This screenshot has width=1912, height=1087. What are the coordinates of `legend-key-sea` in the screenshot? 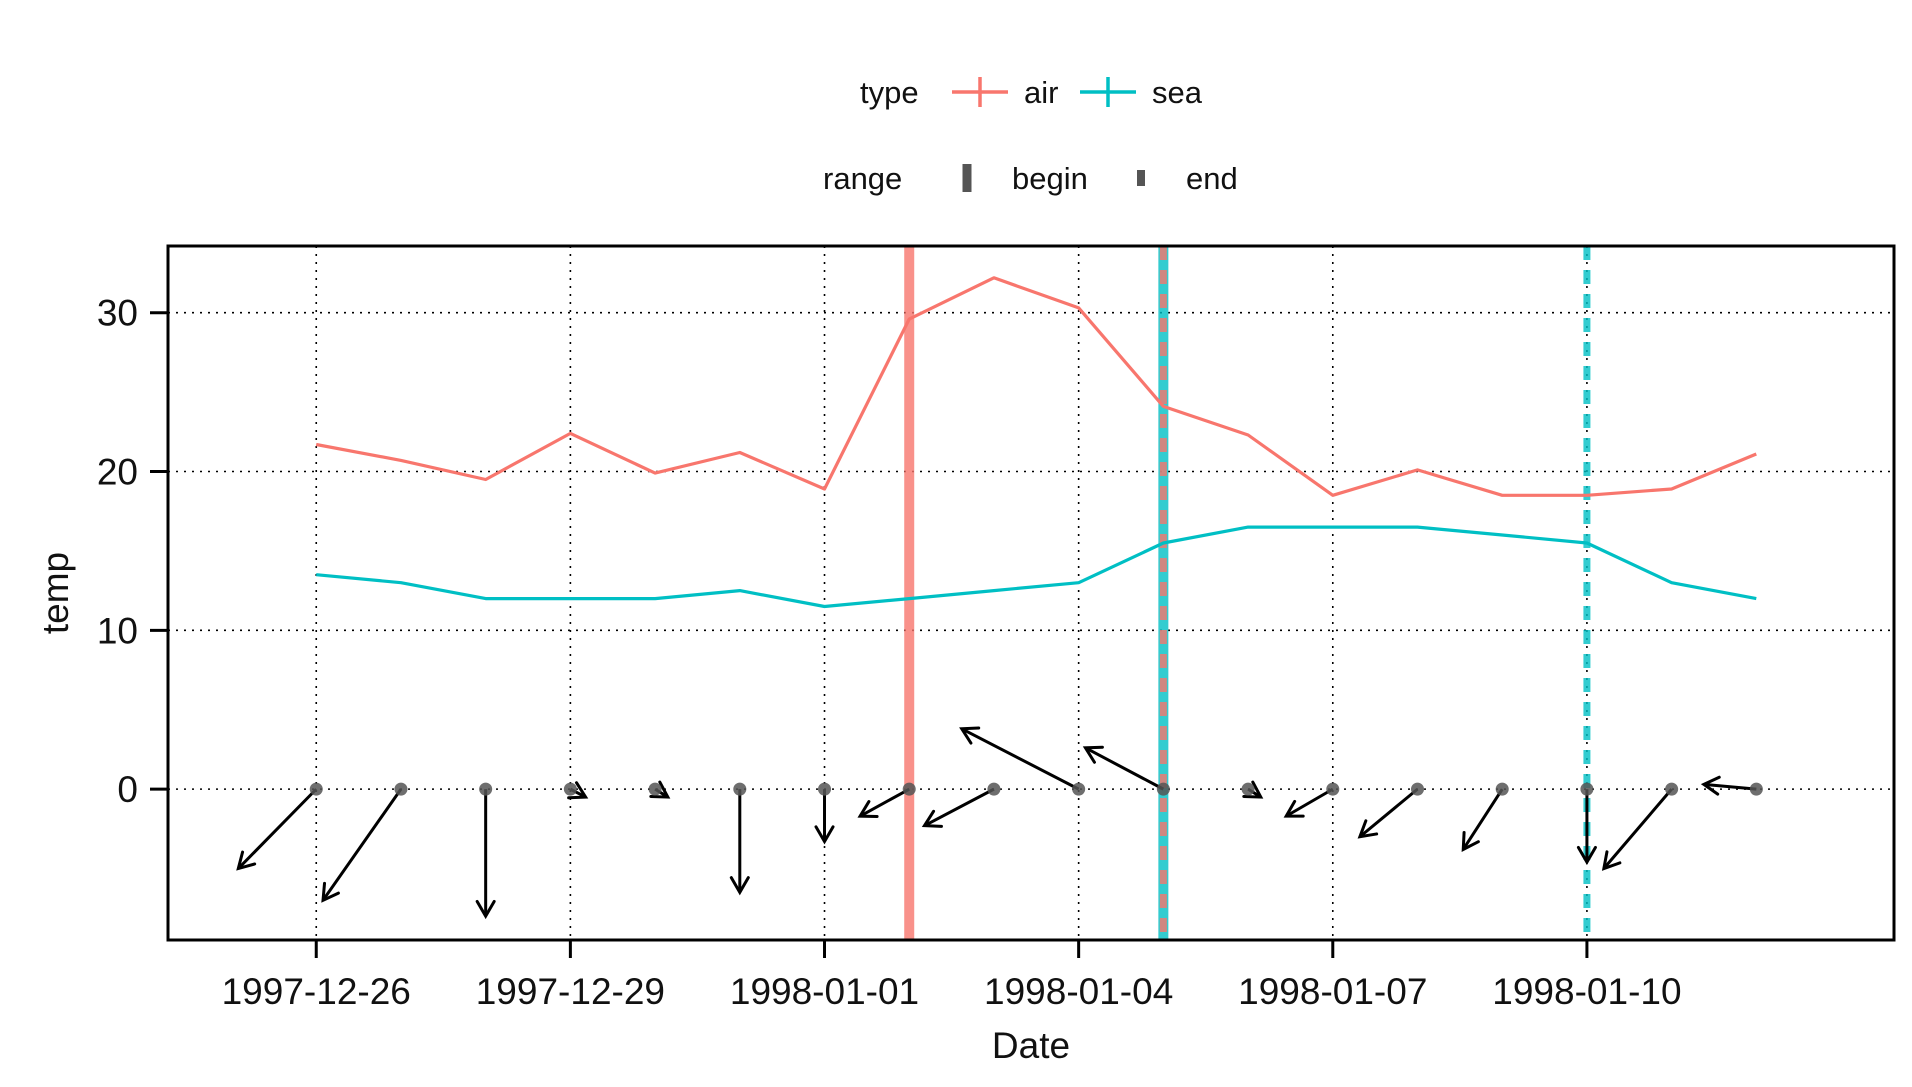 It's located at (1108, 92).